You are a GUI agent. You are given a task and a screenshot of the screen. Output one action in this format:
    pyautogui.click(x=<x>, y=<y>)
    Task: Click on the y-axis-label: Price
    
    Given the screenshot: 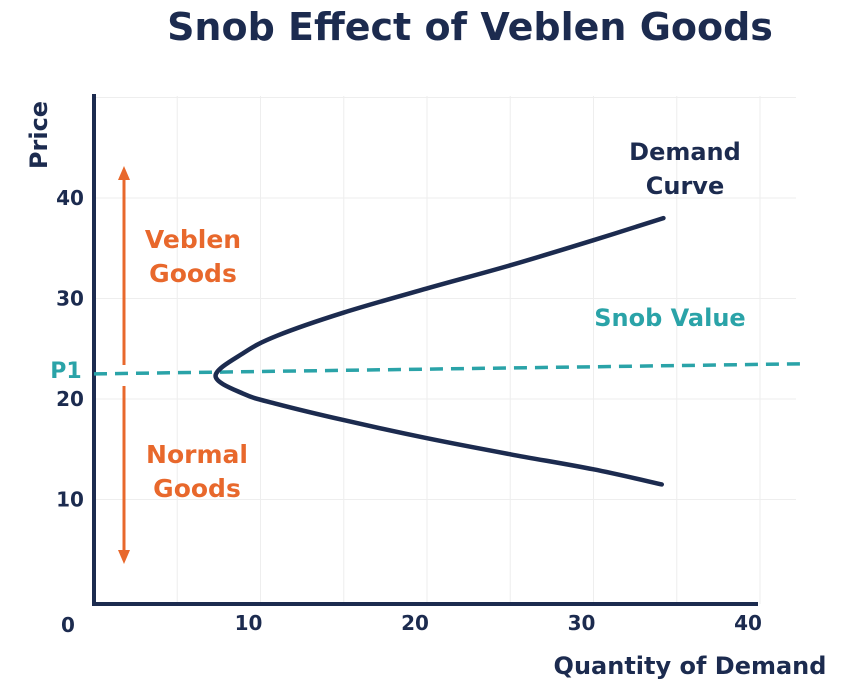 What is the action you would take?
    pyautogui.click(x=39, y=135)
    